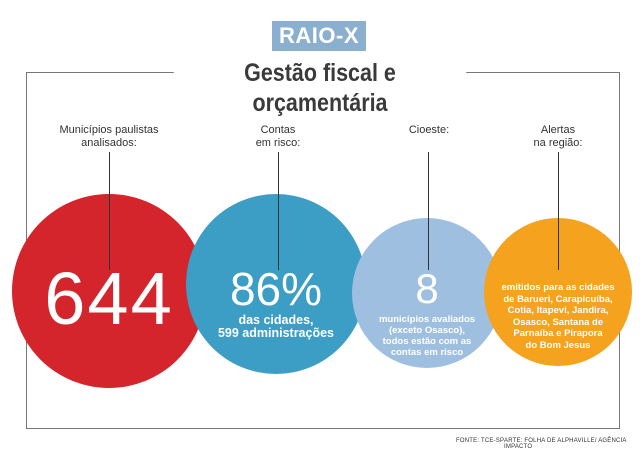  I want to click on value-cioeste: 8, so click(427, 288).